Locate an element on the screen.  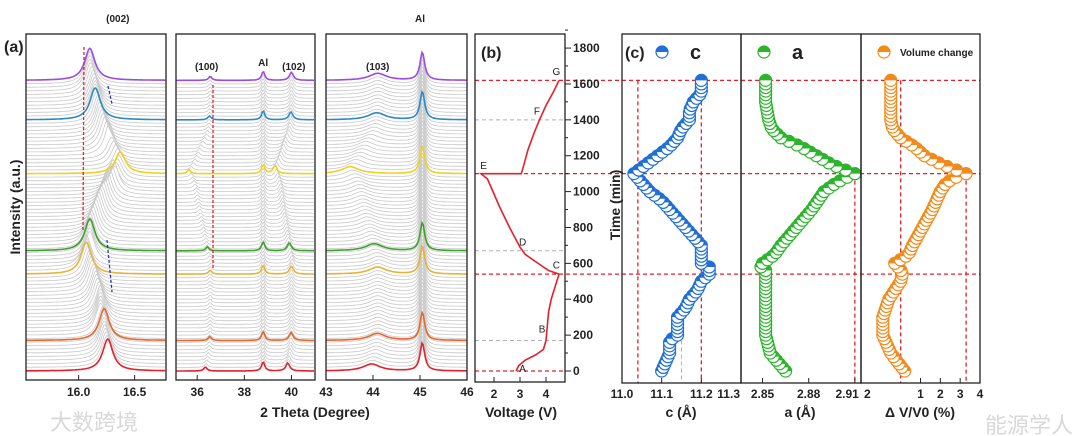
voltage-x-tick-label: 2 is located at coordinates (494, 394).